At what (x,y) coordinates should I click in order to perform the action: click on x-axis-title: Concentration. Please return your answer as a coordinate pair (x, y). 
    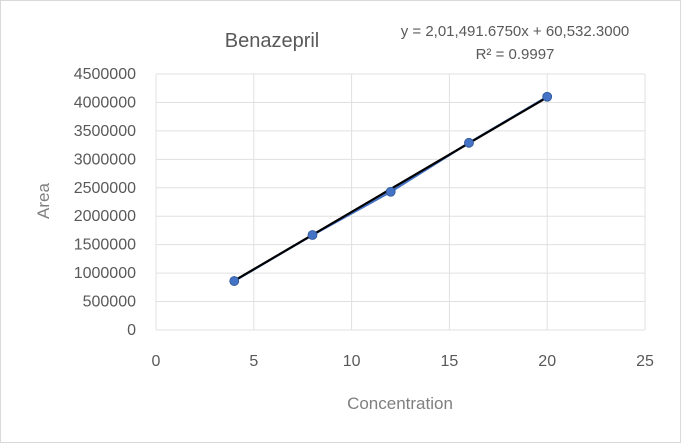
    Looking at the image, I should click on (400, 403).